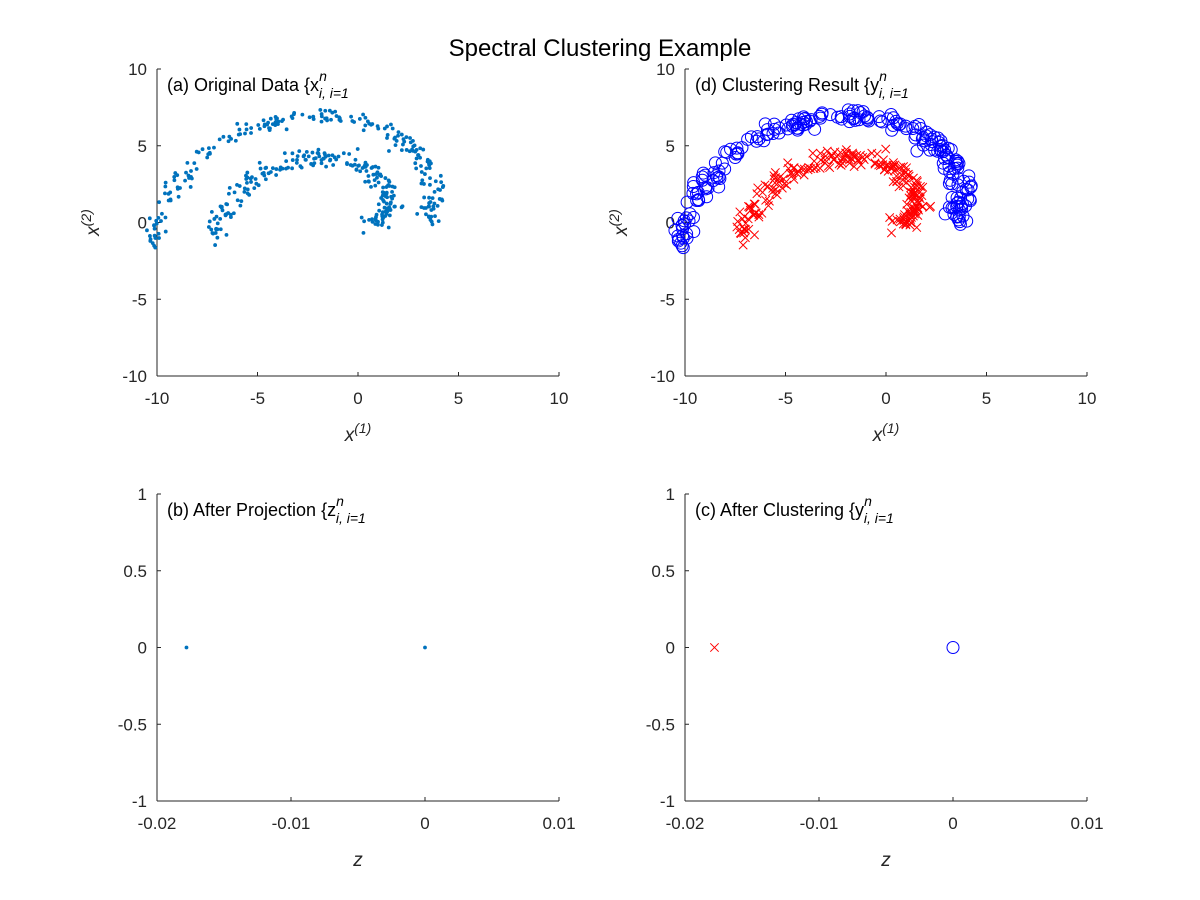 The image size is (1200, 900). Describe the element at coordinates (685, 823) in the screenshot. I see `x-tick-label: -0.02` at that location.